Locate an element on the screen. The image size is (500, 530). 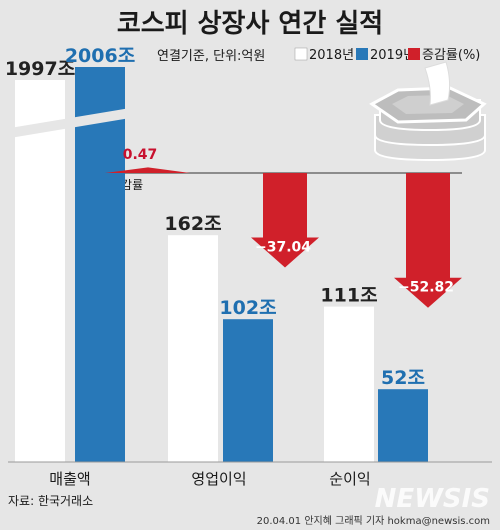
value-label-2019-0: 2006조 is located at coordinates (100, 56).